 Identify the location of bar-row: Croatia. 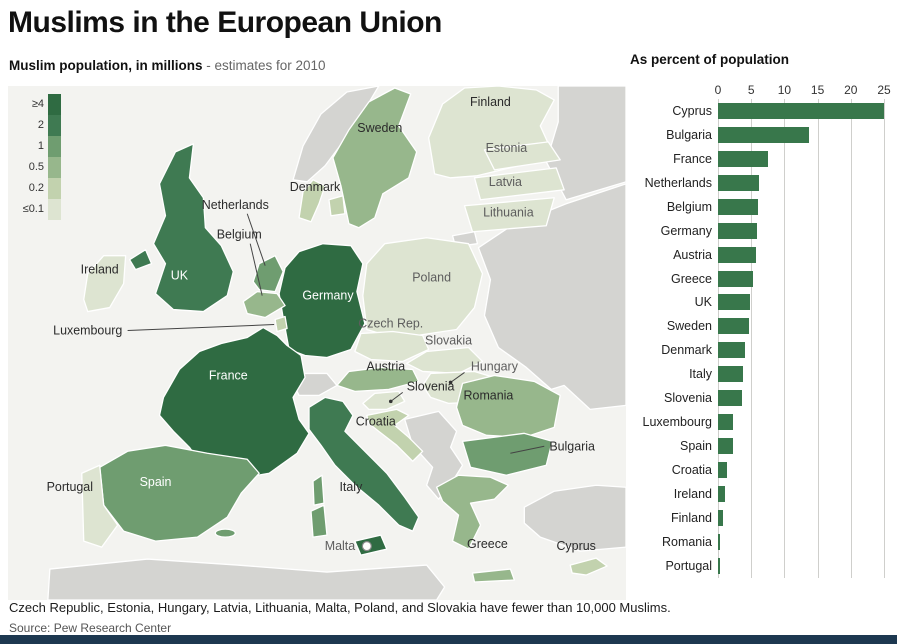
(757, 470).